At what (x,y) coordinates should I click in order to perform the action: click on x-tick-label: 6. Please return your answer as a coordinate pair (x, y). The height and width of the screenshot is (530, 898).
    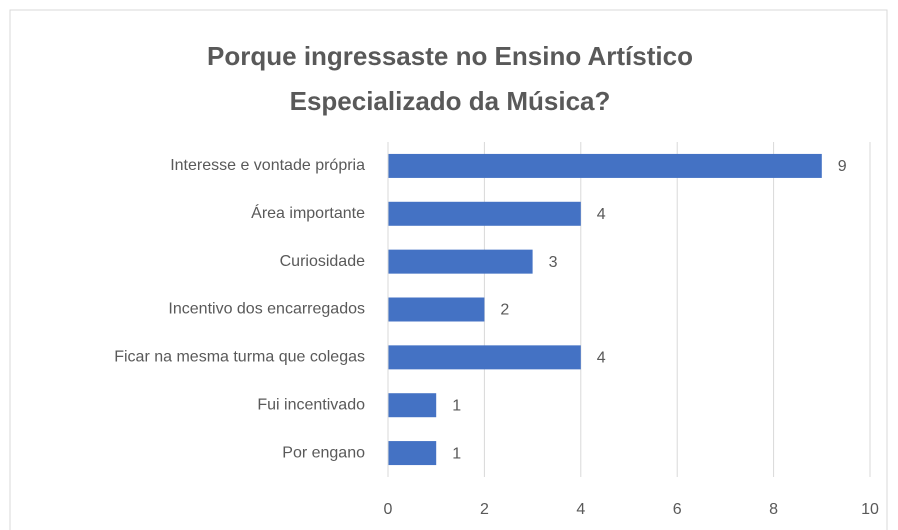
    Looking at the image, I should click on (677, 509).